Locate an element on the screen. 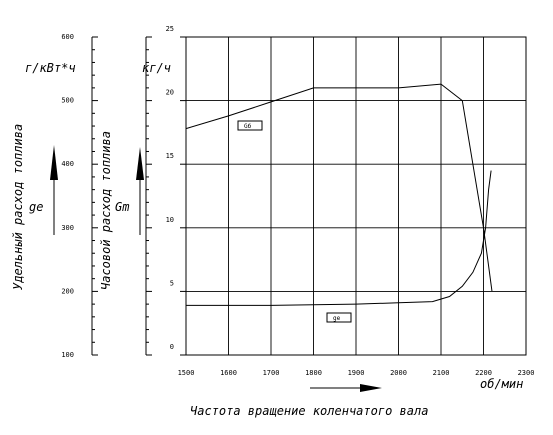 Image resolution: width=553 pixels, height=435 pixels. right-tick-label: 5 is located at coordinates (172, 283).